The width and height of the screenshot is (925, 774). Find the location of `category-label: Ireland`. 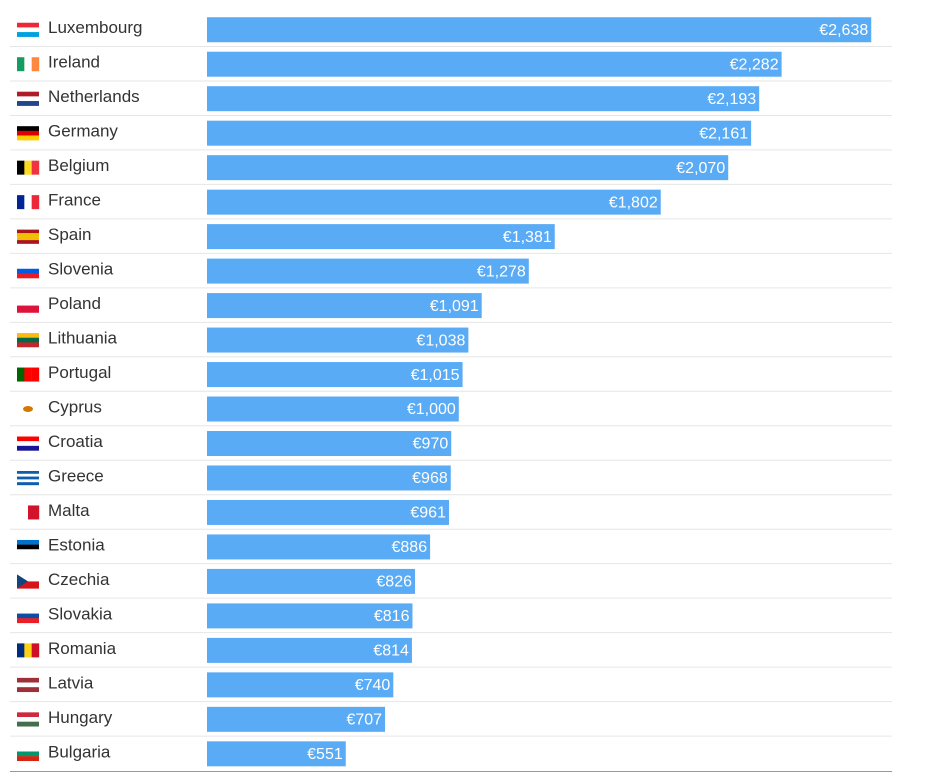

category-label: Ireland is located at coordinates (74, 62).